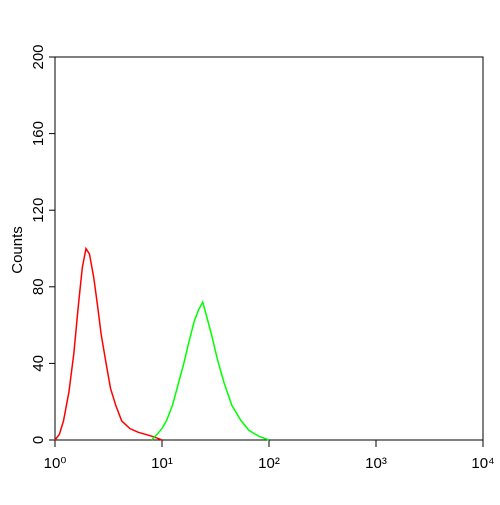 The height and width of the screenshot is (505, 500). I want to click on y-tick-label: 80, so click(38, 286).